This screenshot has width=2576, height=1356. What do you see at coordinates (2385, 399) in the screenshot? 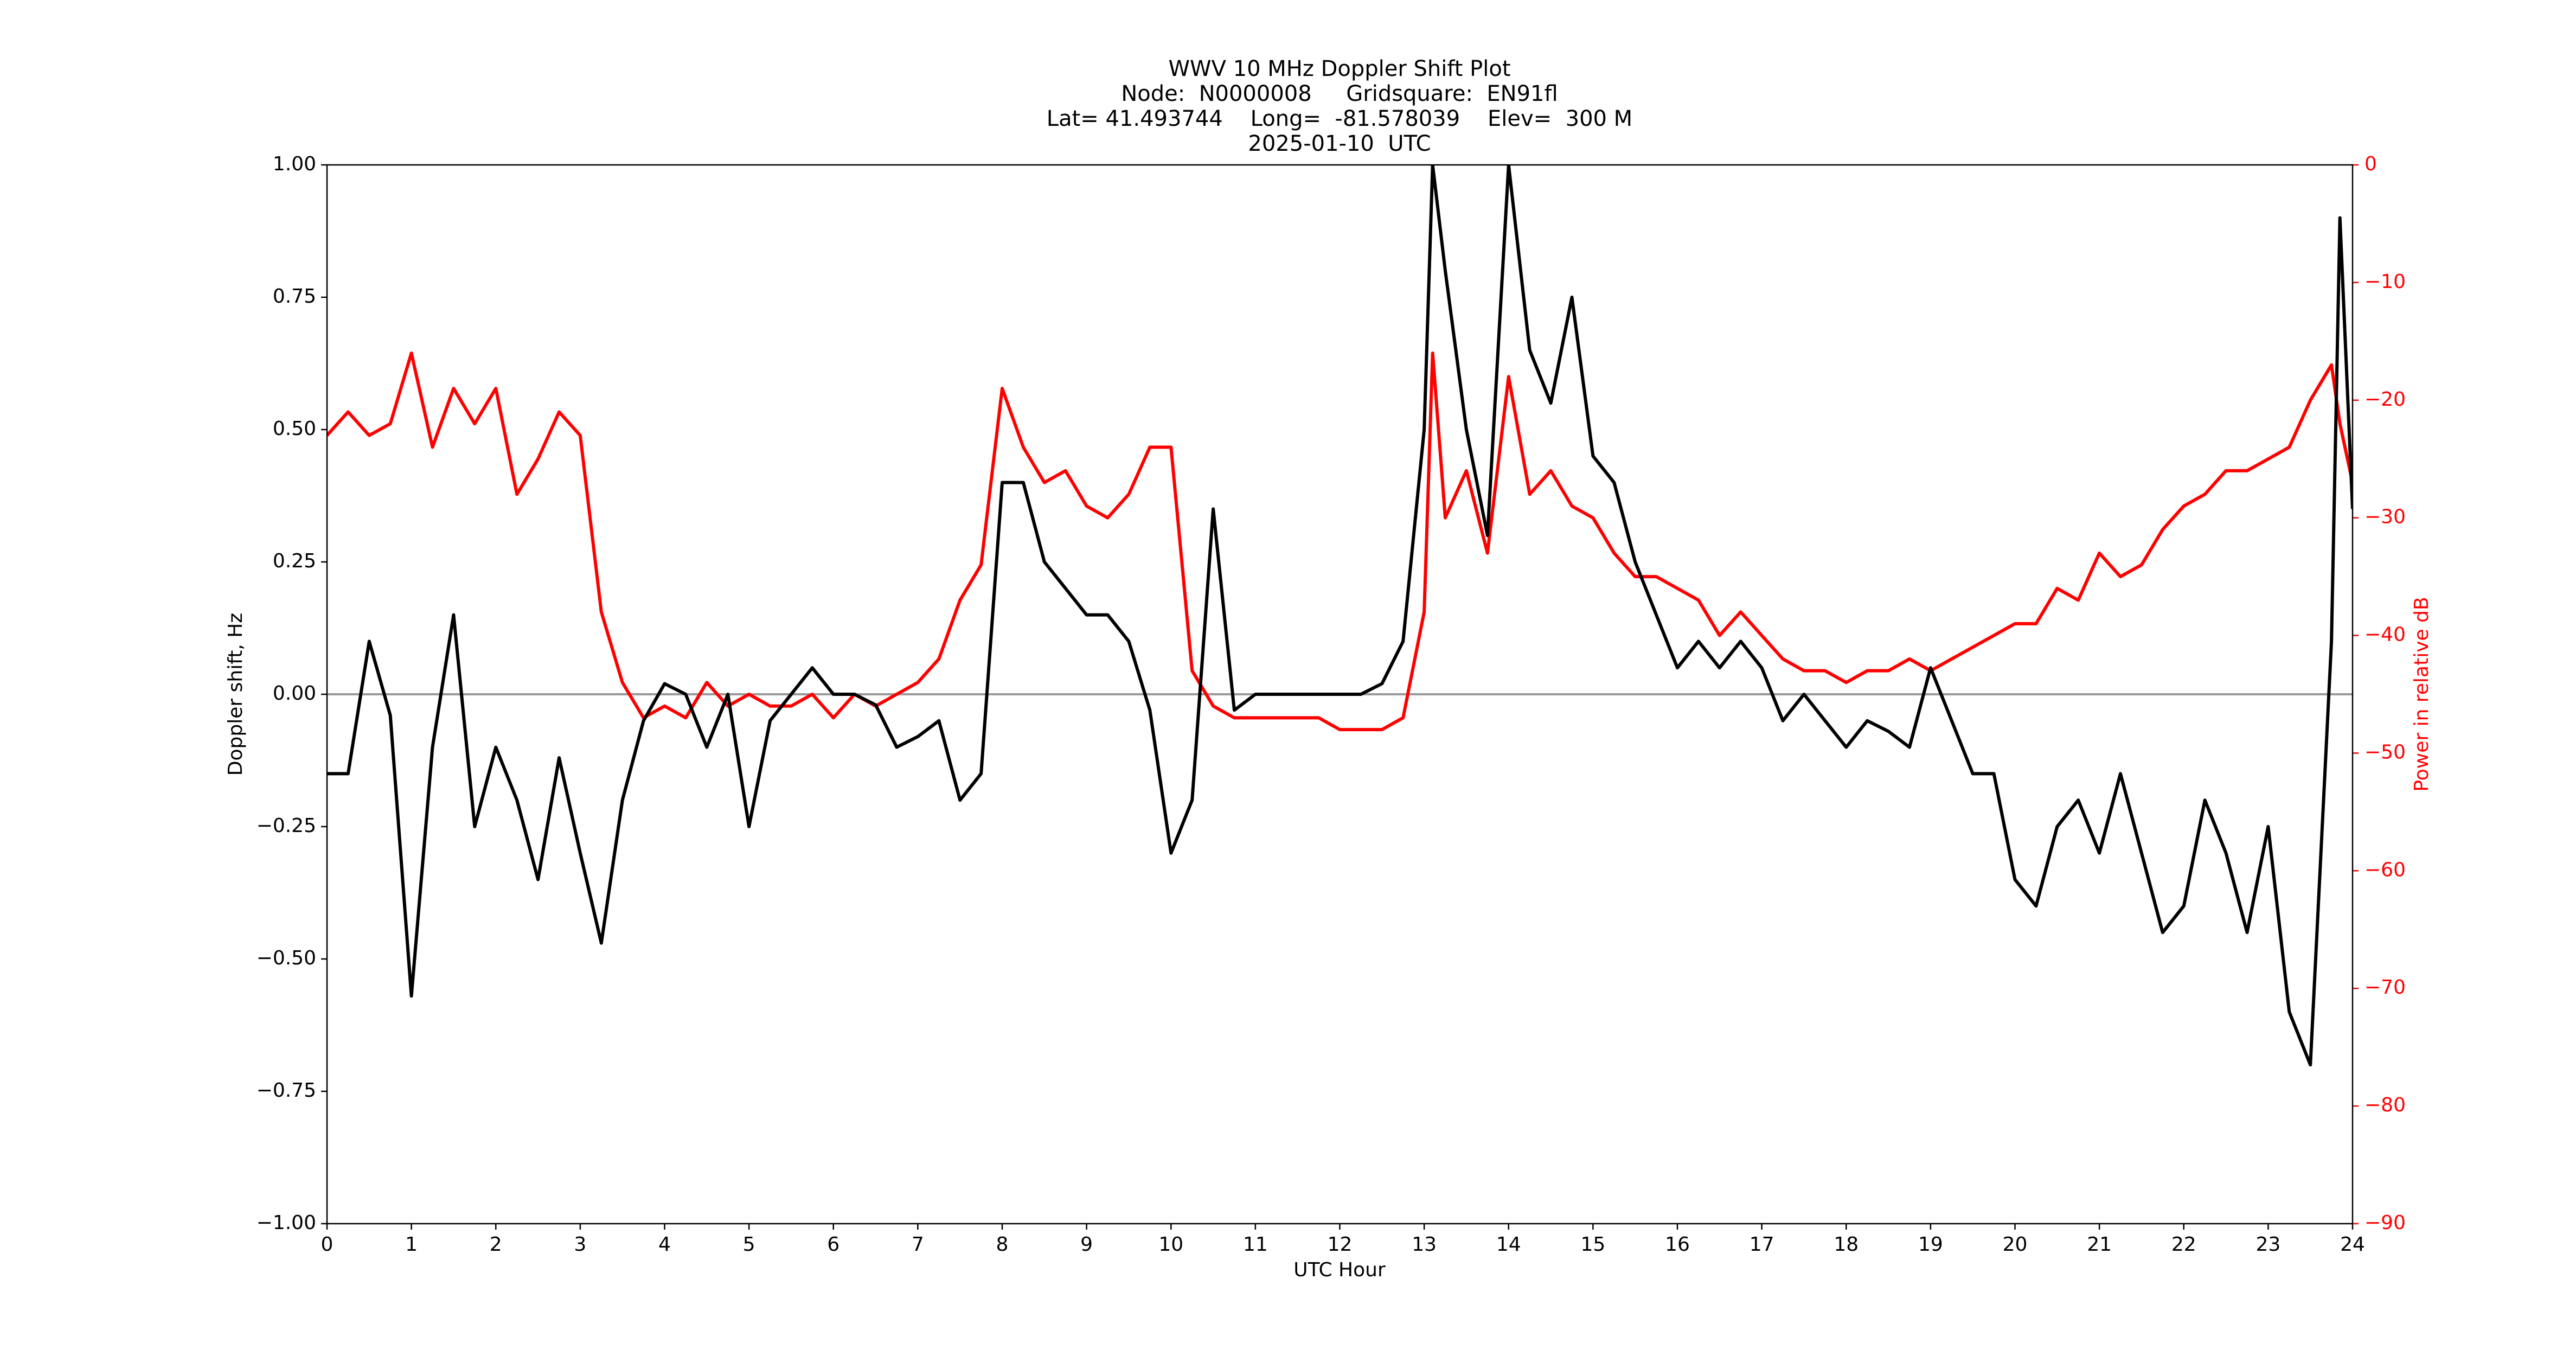
I see `y2-tick-label: −20` at bounding box center [2385, 399].